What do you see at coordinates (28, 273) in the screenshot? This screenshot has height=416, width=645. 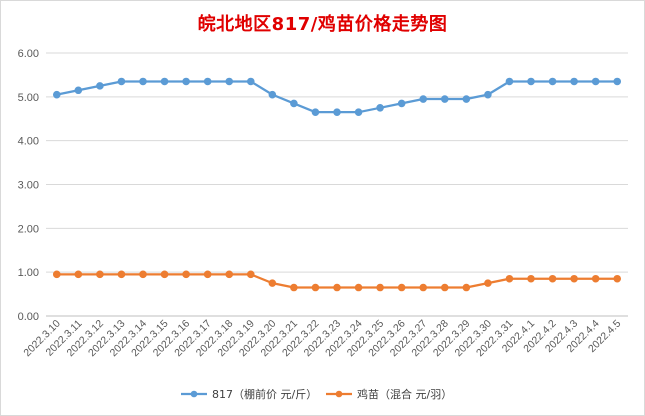 I see `y-tick-label: 1.00` at bounding box center [28, 273].